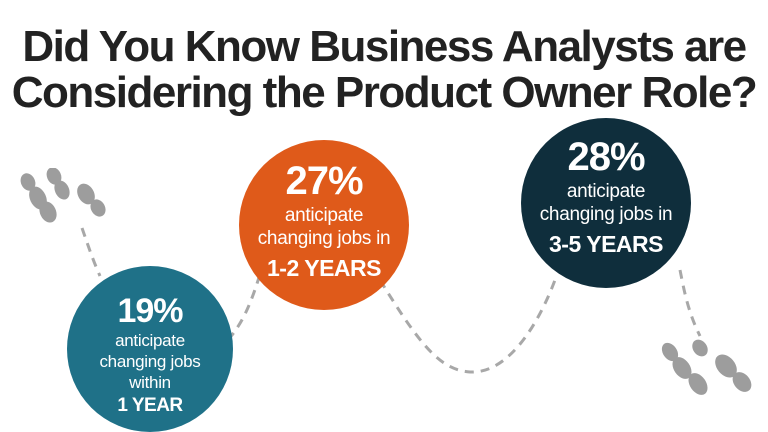 The height and width of the screenshot is (432, 768). Describe the element at coordinates (384, 92) in the screenshot. I see `title-line-2: Considering the Product Owner Role?` at that location.